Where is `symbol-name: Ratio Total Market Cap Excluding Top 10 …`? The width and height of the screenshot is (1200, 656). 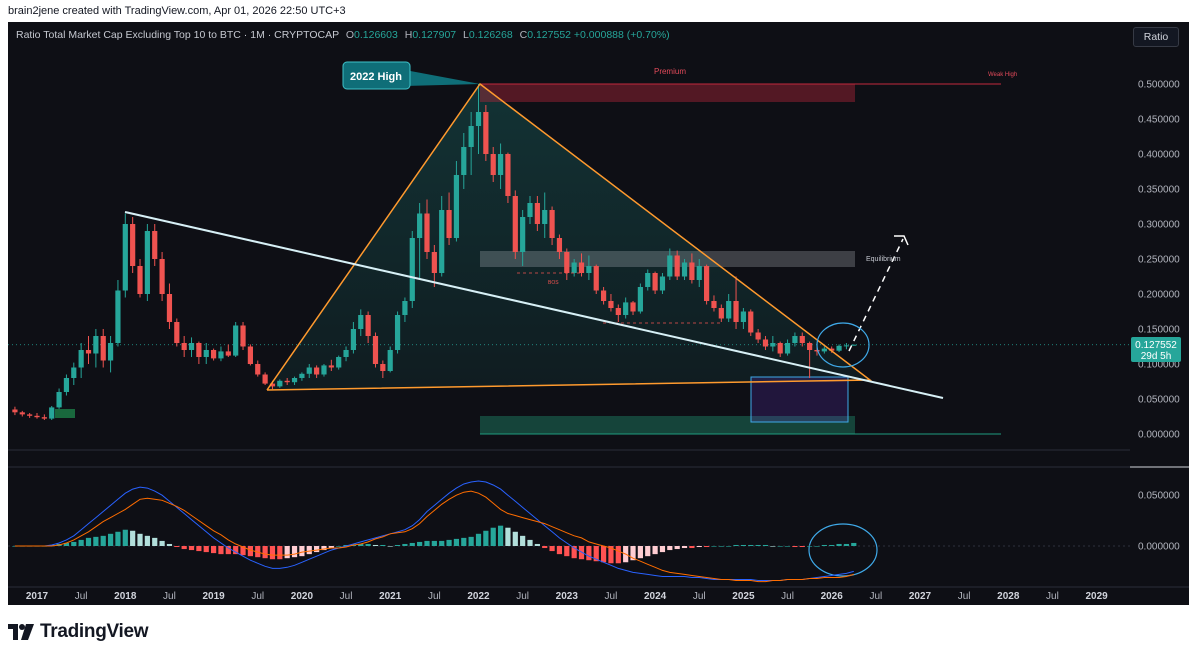 symbol-name: Ratio Total Market Cap Excluding Top 10 … is located at coordinates (177, 35).